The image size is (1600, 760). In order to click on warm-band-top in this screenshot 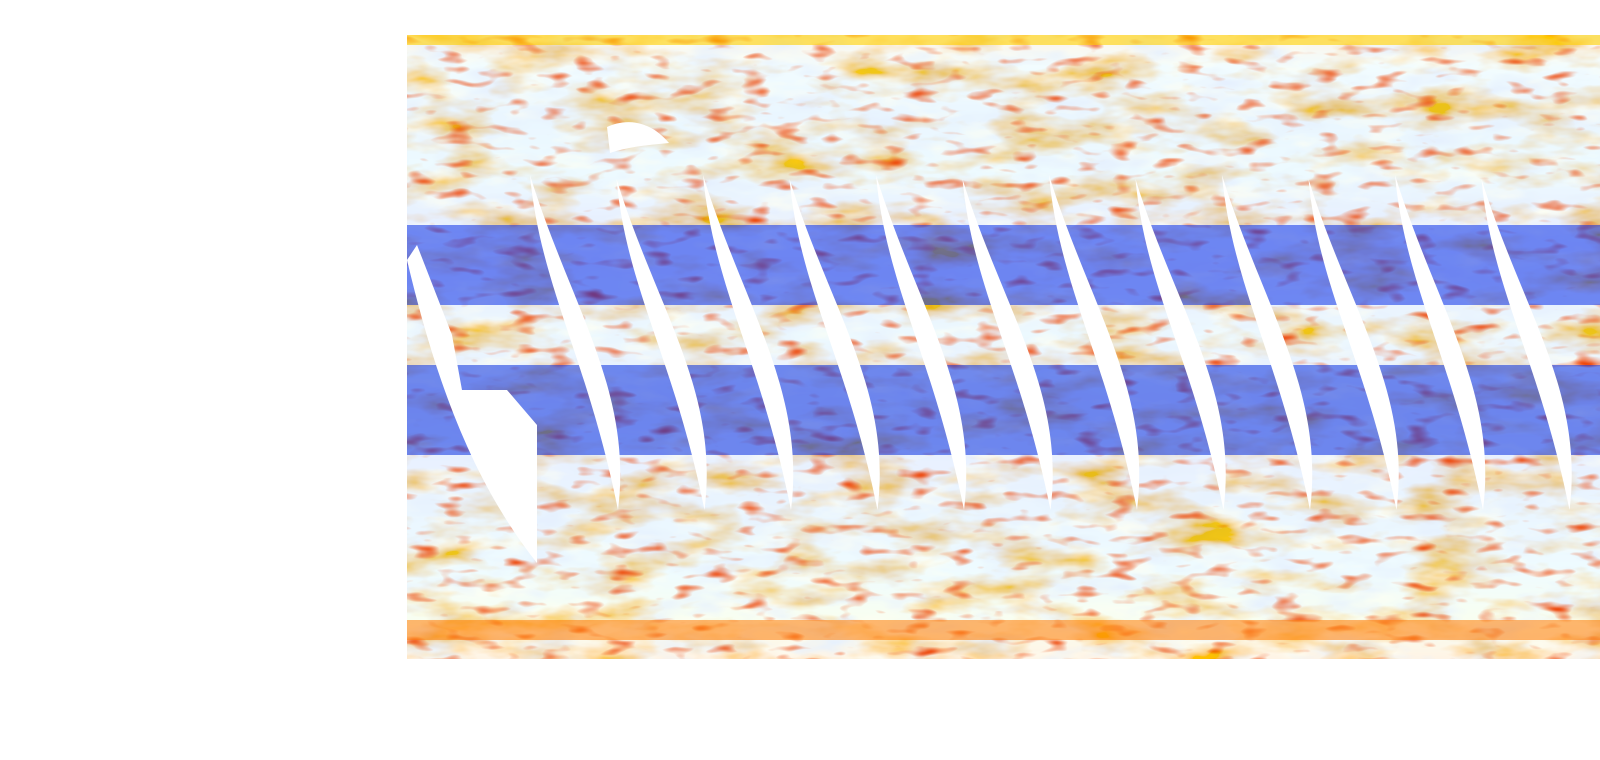, I will do `click(1003, 40)`.